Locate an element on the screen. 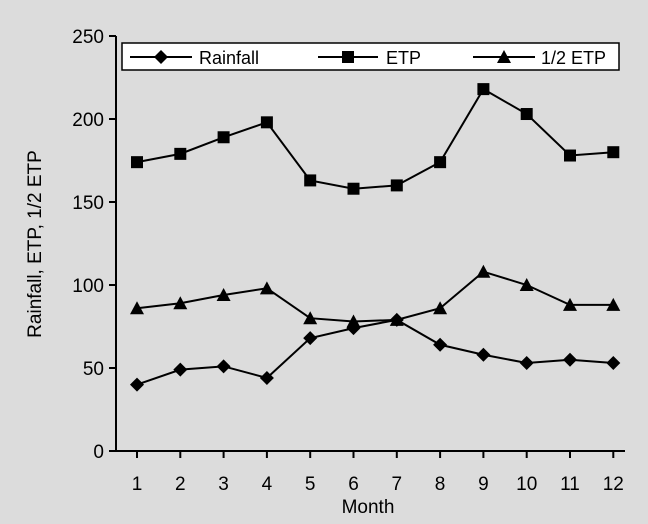 Image resolution: width=648 pixels, height=524 pixels. legend-marker-rainfall is located at coordinates (161, 57).